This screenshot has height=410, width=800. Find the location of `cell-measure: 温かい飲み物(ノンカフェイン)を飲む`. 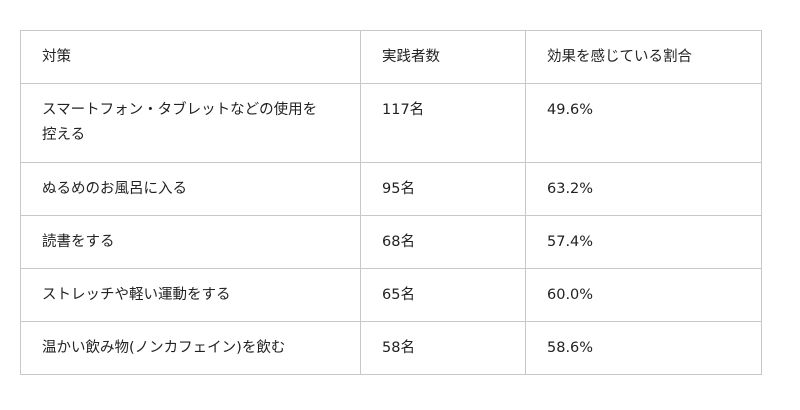

cell-measure: 温かい飲み物(ノンカフェイン)を飲む is located at coordinates (190, 348).